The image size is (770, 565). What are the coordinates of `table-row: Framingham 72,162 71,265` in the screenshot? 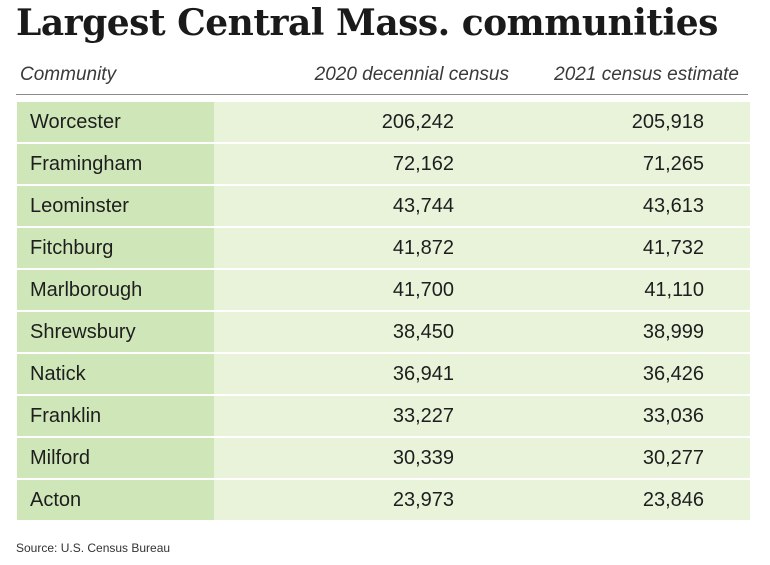 It's located at (383, 164).